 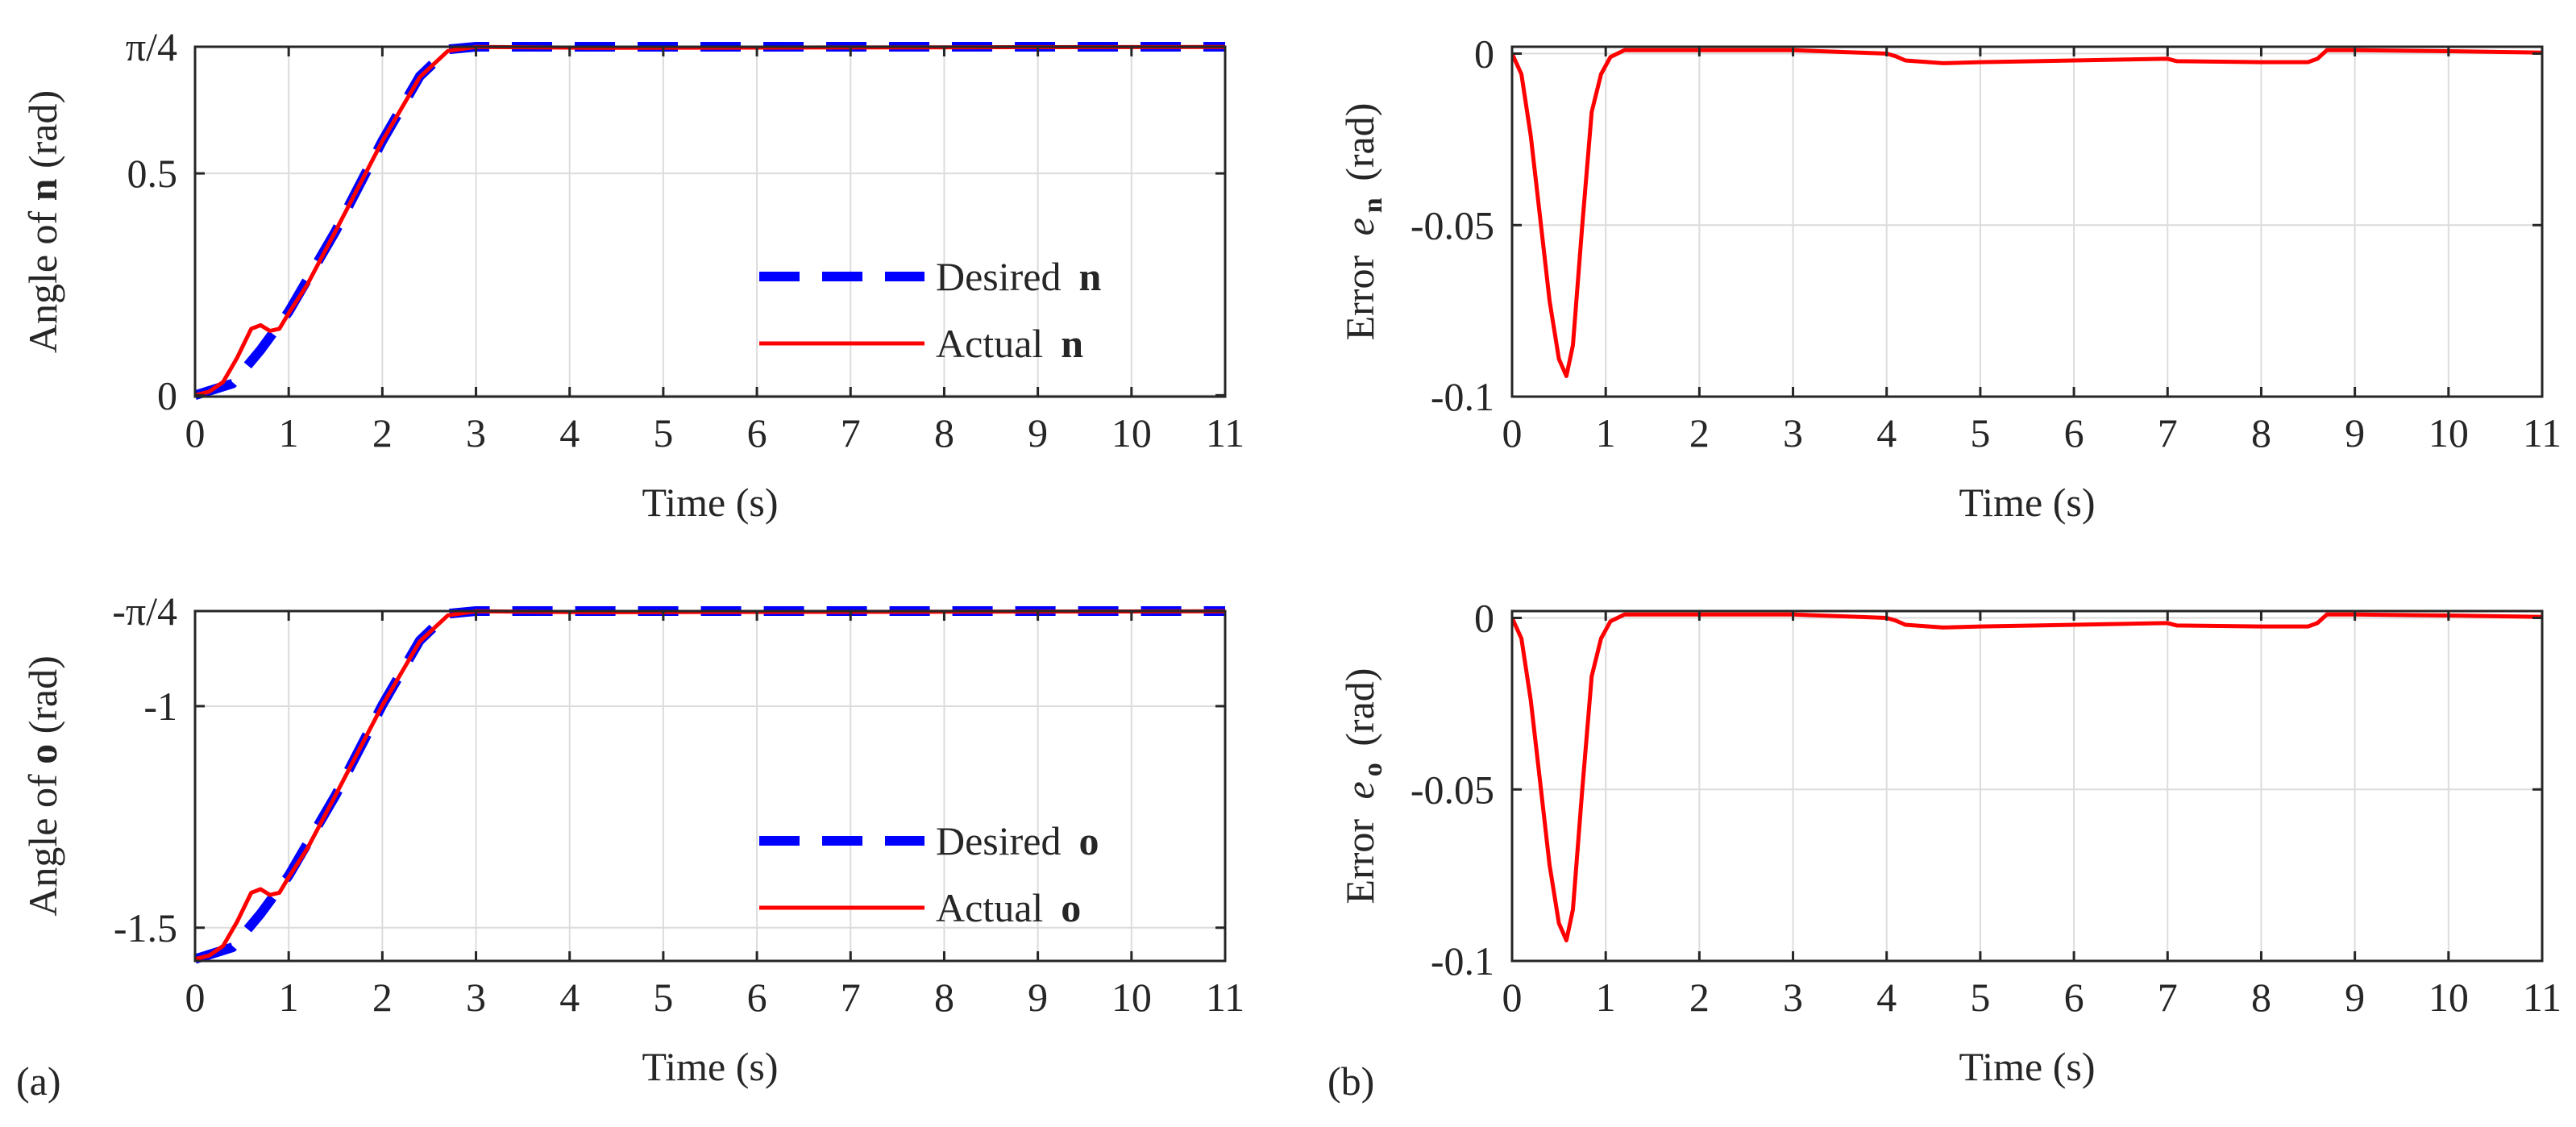 I want to click on y-axis-label: Error en (rad), so click(x=1362, y=222).